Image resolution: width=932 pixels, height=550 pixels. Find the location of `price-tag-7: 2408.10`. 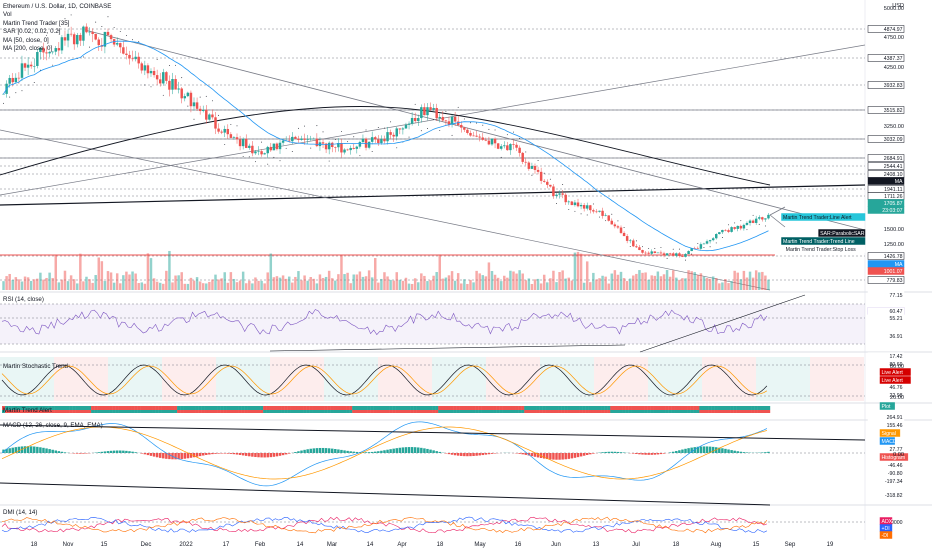

price-tag-7: 2408.10 is located at coordinates (886, 174).